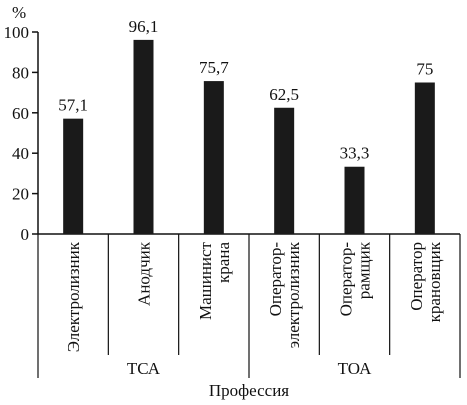 This screenshot has height=405, width=467. I want to click on group-label: ТСА, so click(144, 368).